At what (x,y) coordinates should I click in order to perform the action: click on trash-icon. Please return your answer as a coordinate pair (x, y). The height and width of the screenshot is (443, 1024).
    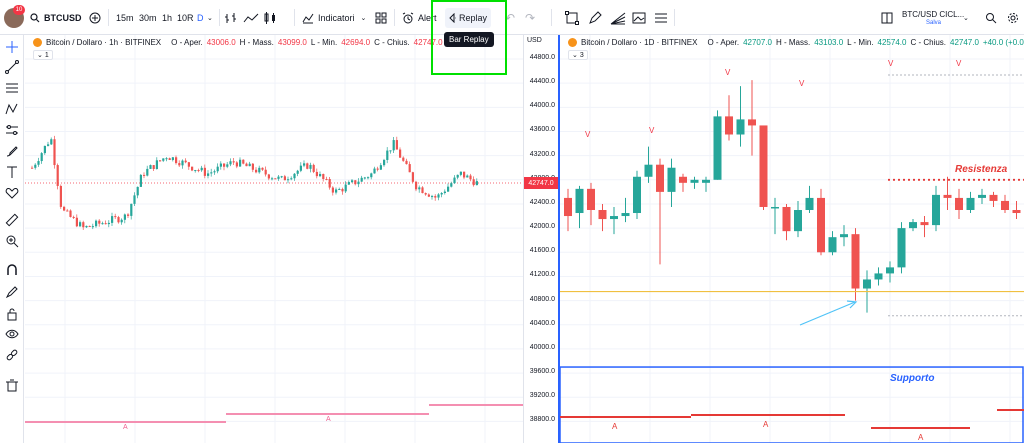
    Looking at the image, I should click on (12, 385).